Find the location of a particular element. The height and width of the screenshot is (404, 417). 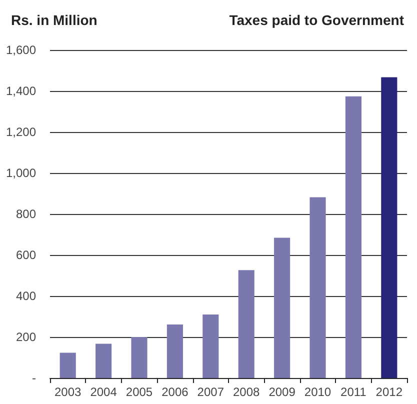

x-tick-label: 2007 is located at coordinates (210, 392).